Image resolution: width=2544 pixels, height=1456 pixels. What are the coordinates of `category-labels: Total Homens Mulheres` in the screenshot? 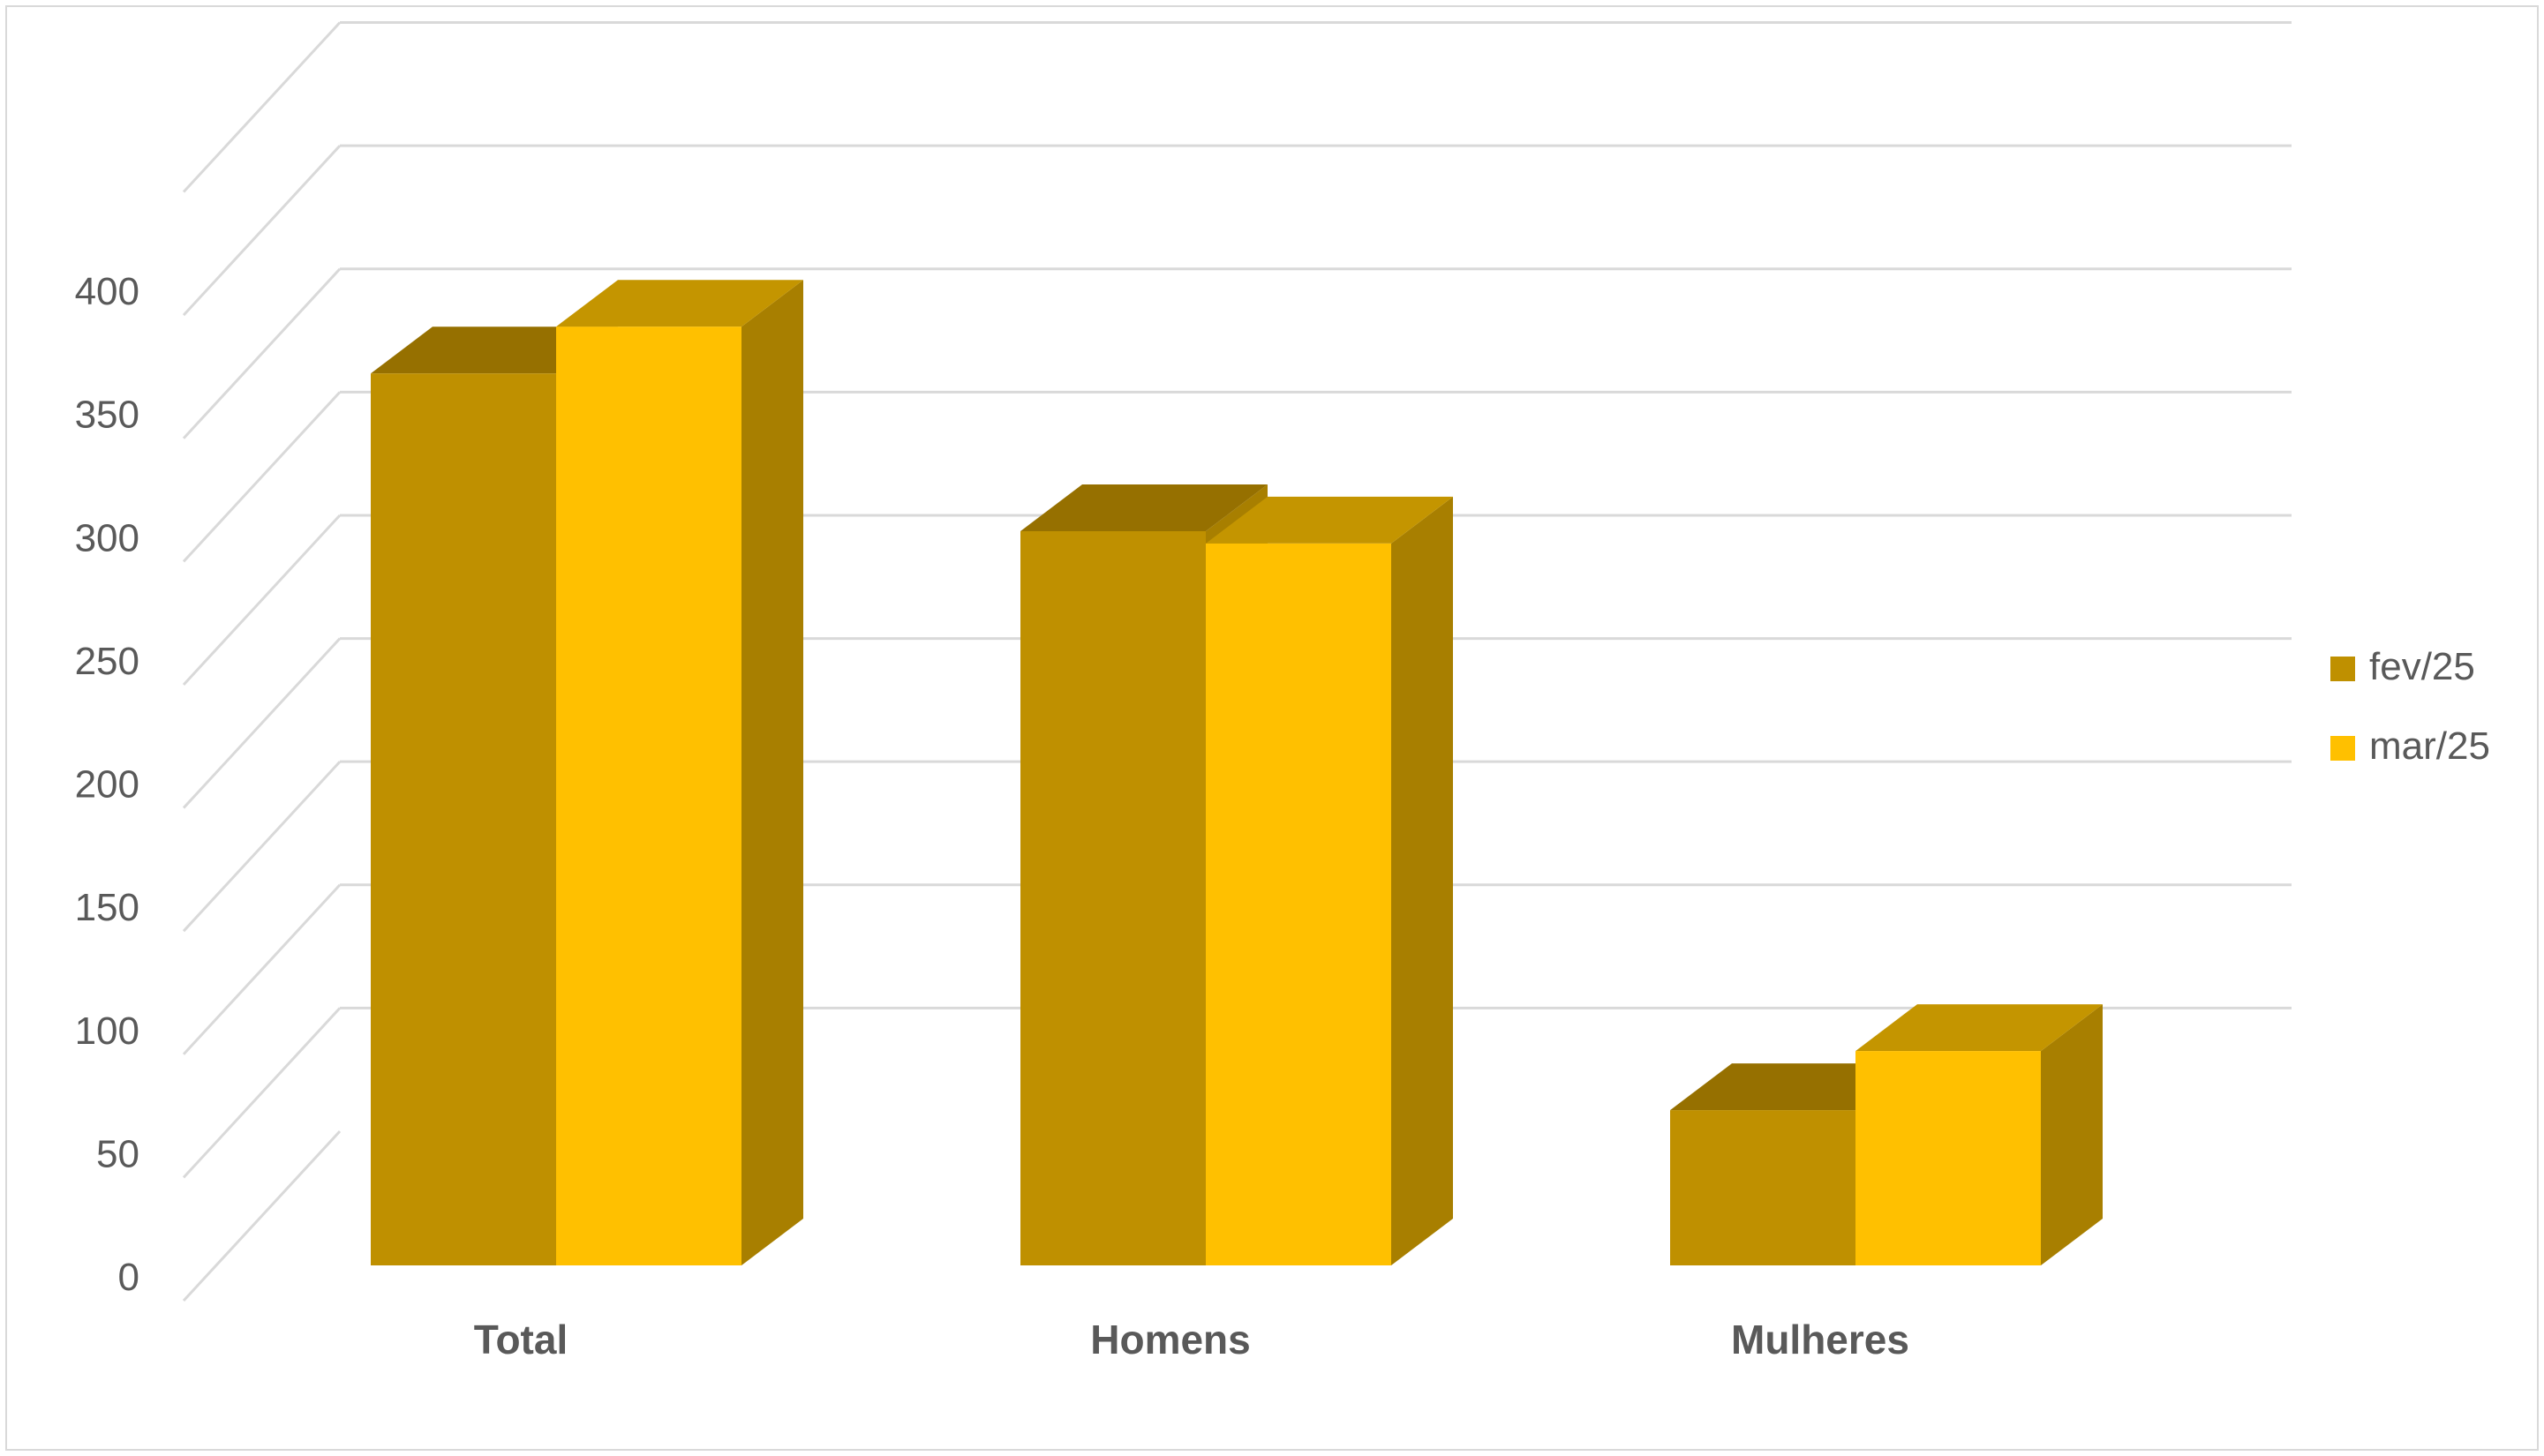 It's located at (1191, 1339).